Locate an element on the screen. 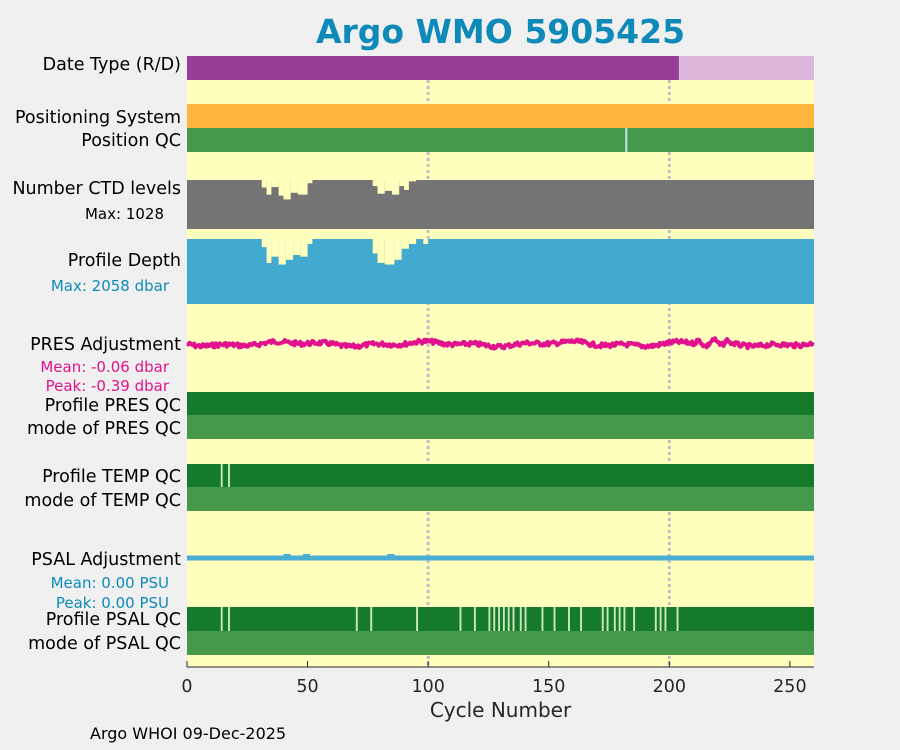 The width and height of the screenshot is (900, 750). row-label-position-qc: Position QC is located at coordinates (131, 141).